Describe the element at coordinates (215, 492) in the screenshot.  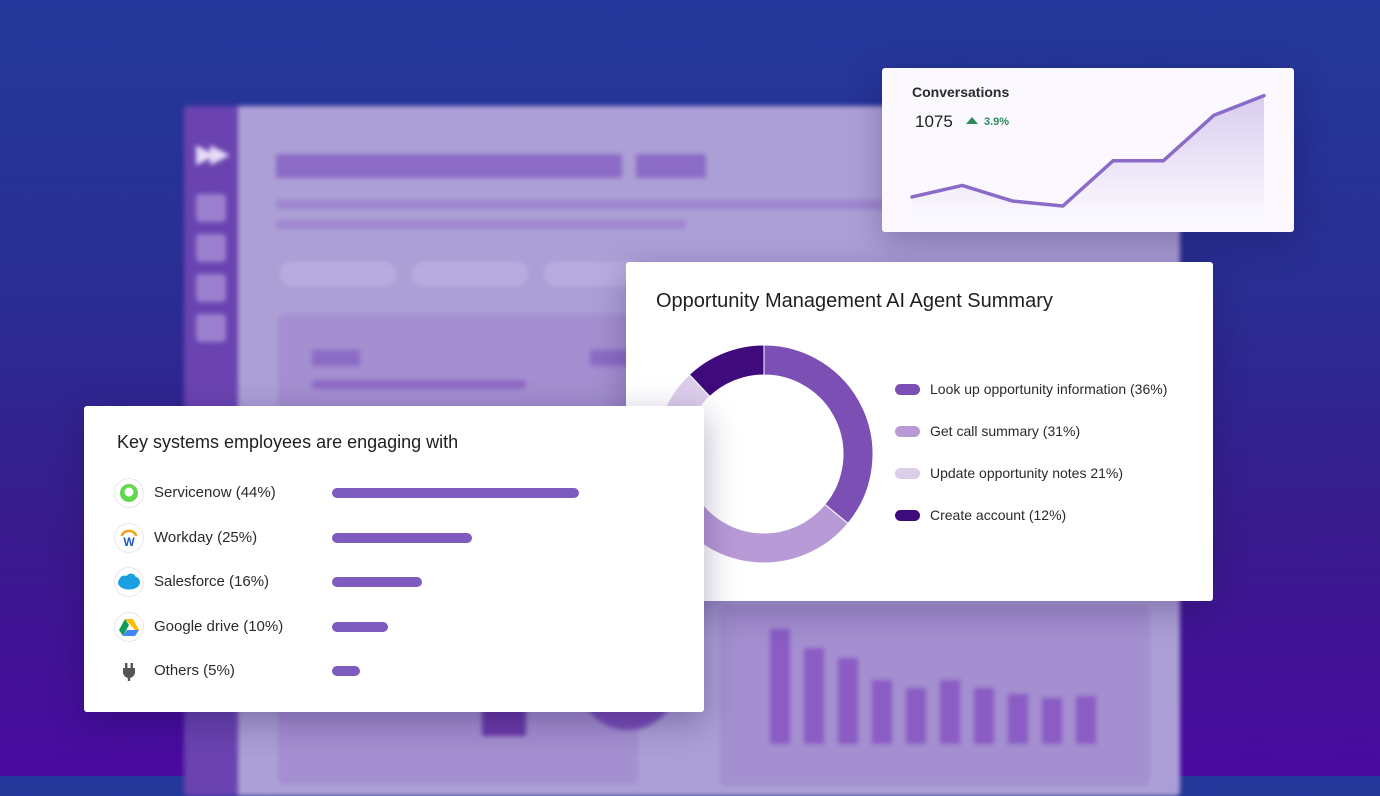
I see `key-system-label: Servicenow (44%)` at that location.